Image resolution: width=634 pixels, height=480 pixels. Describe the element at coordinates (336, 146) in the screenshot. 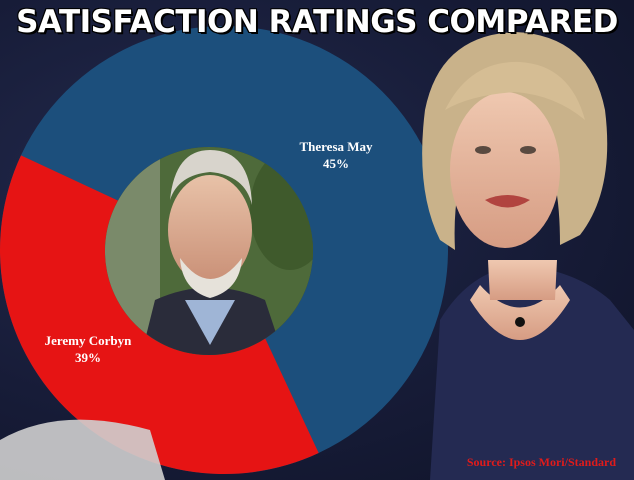

I see `slice-label-theresa-may: Theresa May` at that location.